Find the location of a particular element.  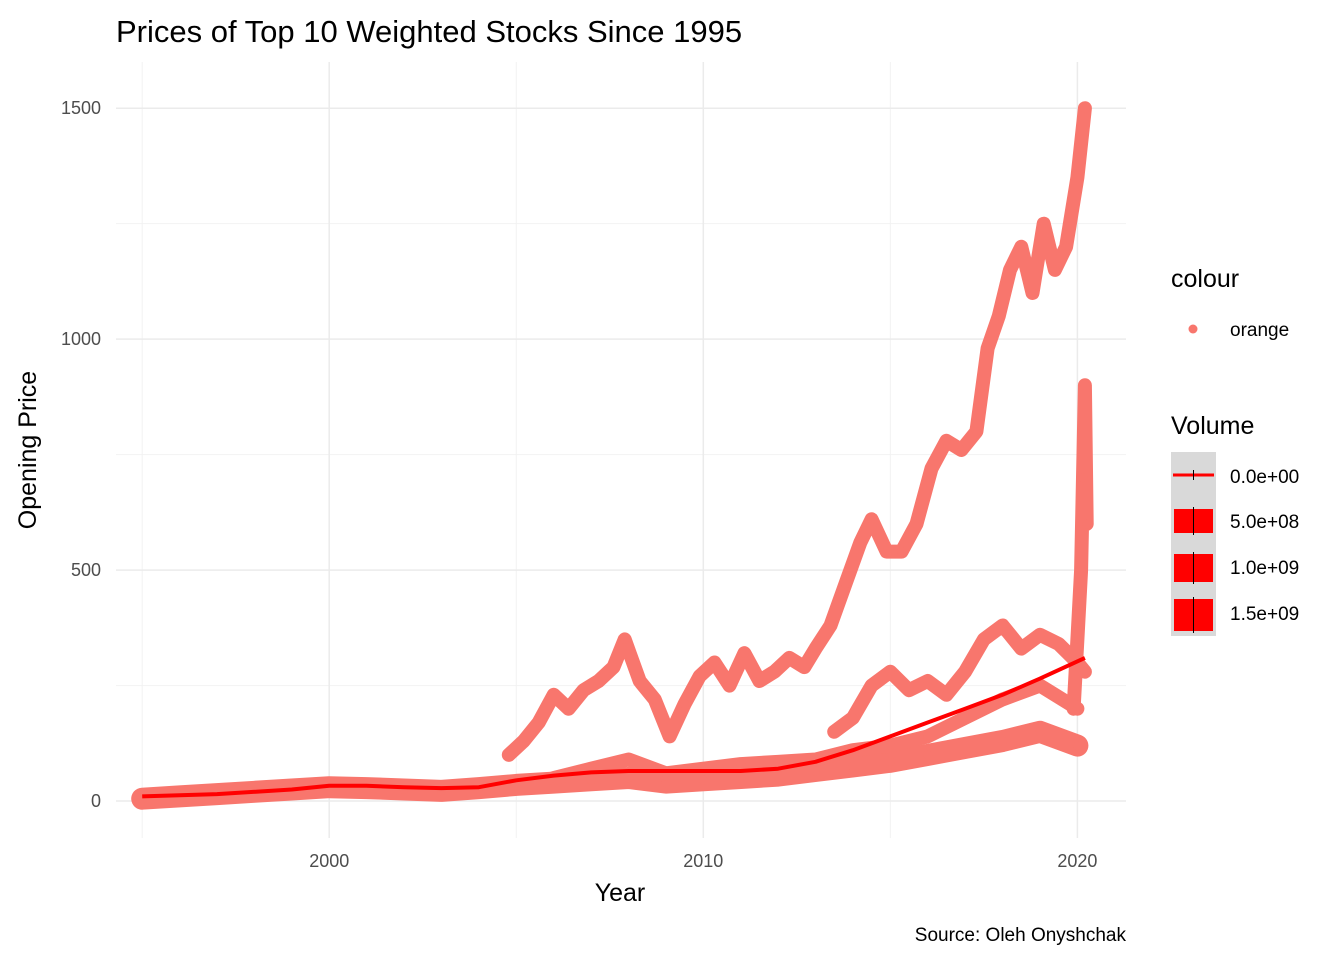

source-caption: Source: Oleh Onyshchak is located at coordinates (1021, 935).